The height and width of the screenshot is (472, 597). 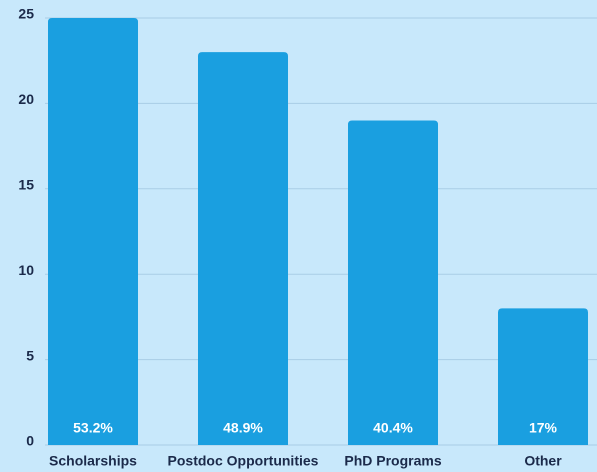 What do you see at coordinates (243, 428) in the screenshot?
I see `bar-label: 48.9%` at bounding box center [243, 428].